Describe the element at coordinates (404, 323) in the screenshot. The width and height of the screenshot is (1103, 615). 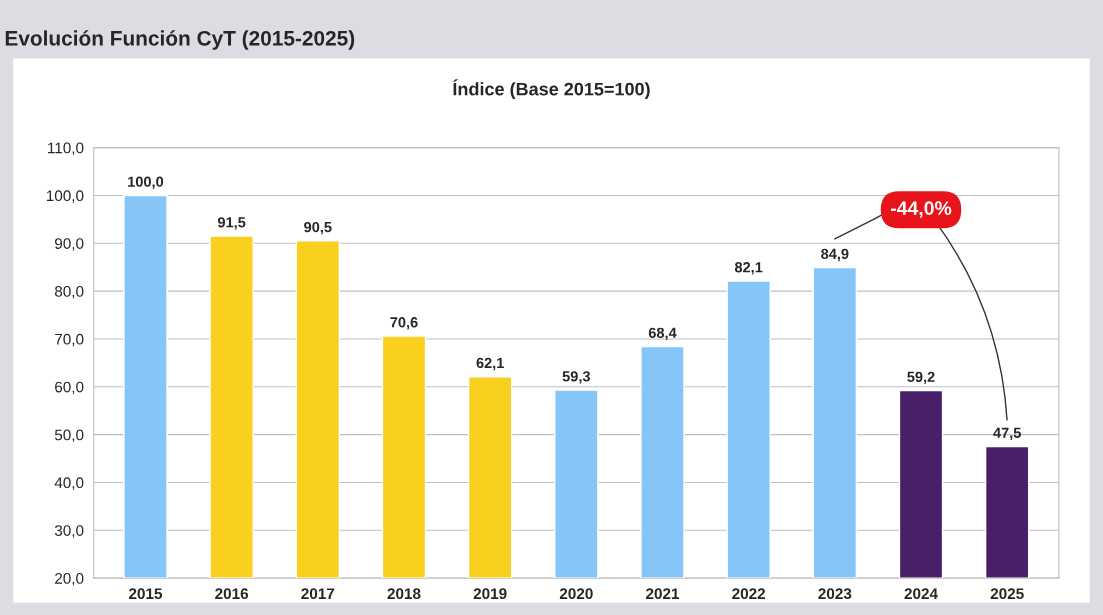
I see `data-label: 70,6` at that location.